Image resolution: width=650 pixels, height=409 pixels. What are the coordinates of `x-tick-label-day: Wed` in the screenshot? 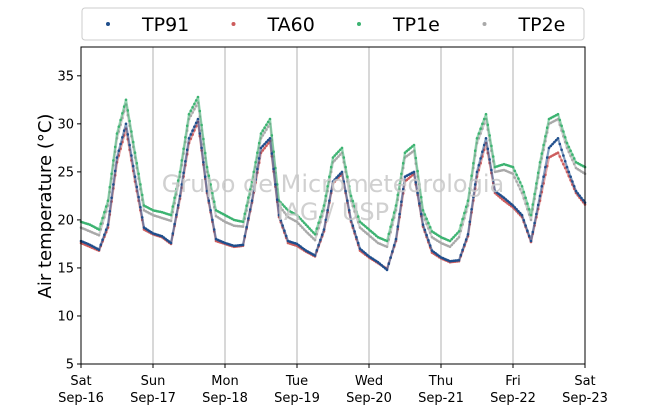 It's located at (369, 381).